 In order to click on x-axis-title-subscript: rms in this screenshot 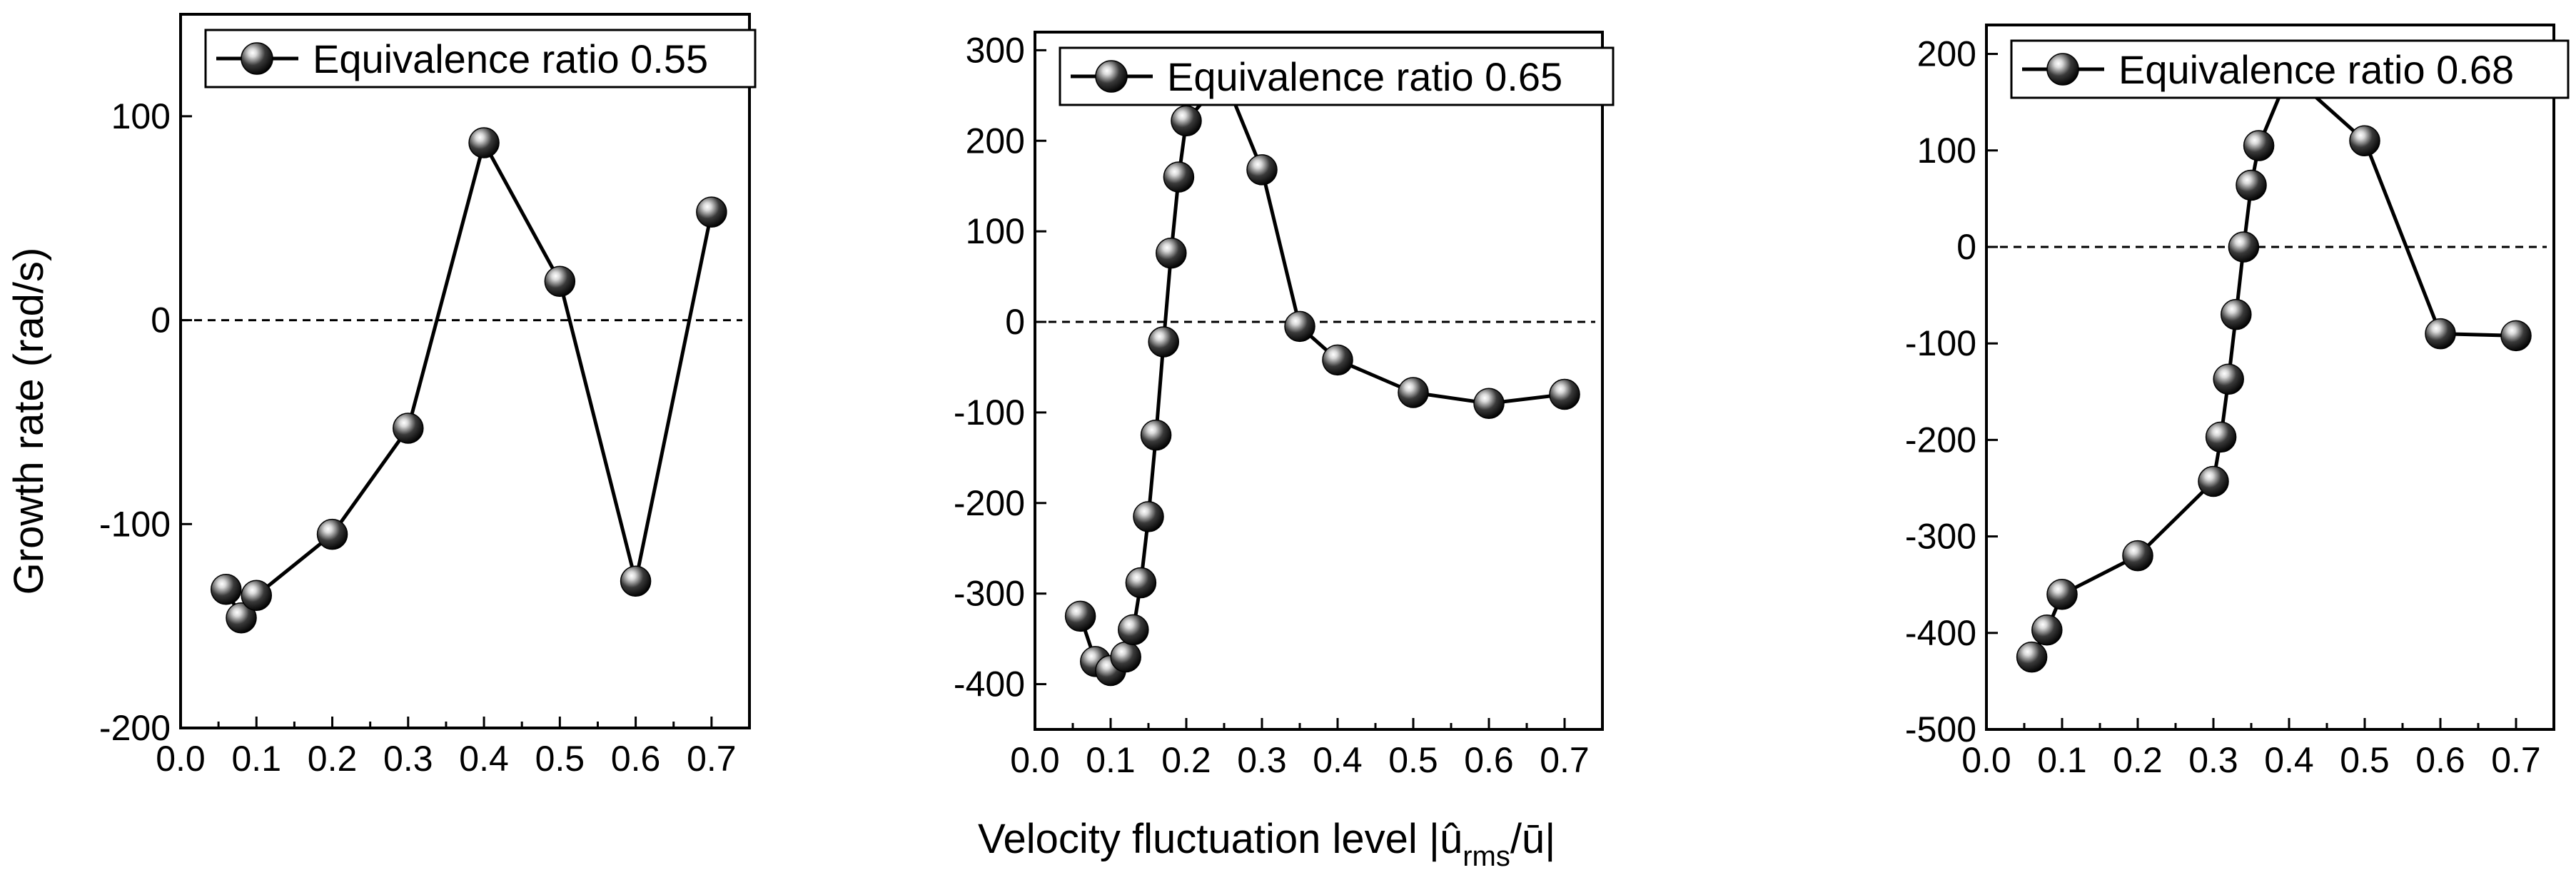, I will do `click(1486, 857)`.